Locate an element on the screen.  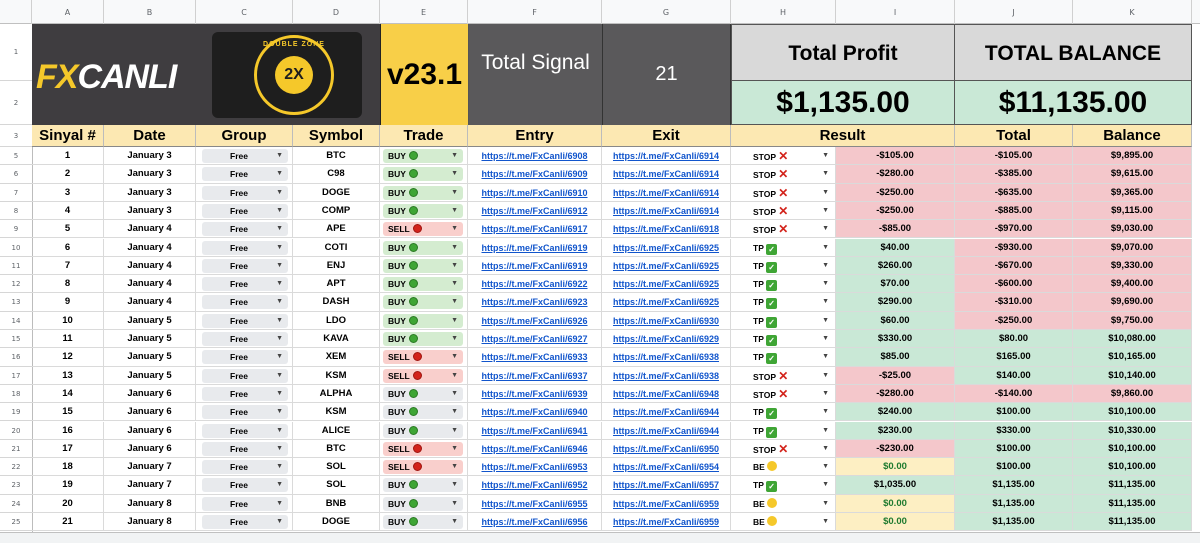
signal-number-cell: 3 is located at coordinates (68, 192).